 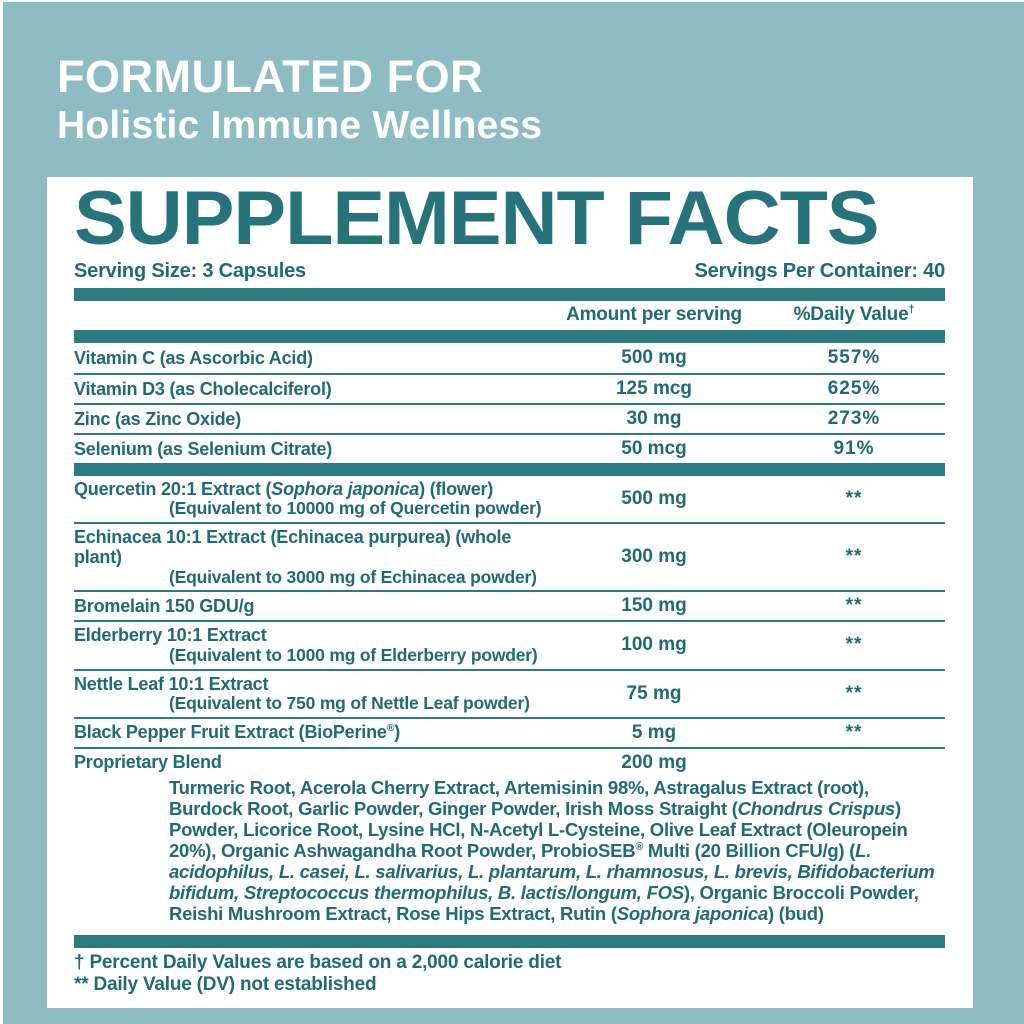 What do you see at coordinates (854, 388) in the screenshot?
I see `ingredient-daily-value: 625%` at bounding box center [854, 388].